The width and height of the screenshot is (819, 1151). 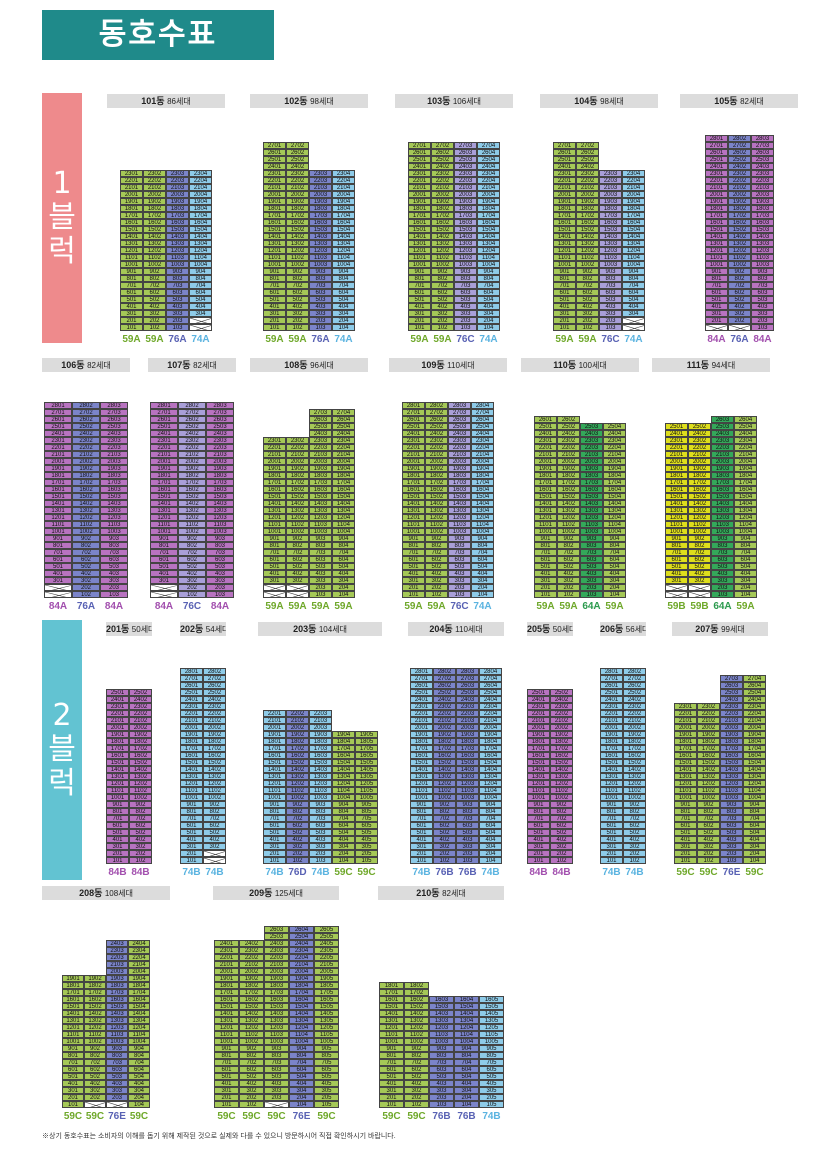 What do you see at coordinates (366, 804) in the screenshot?
I see `unit-cell: 905` at bounding box center [366, 804].